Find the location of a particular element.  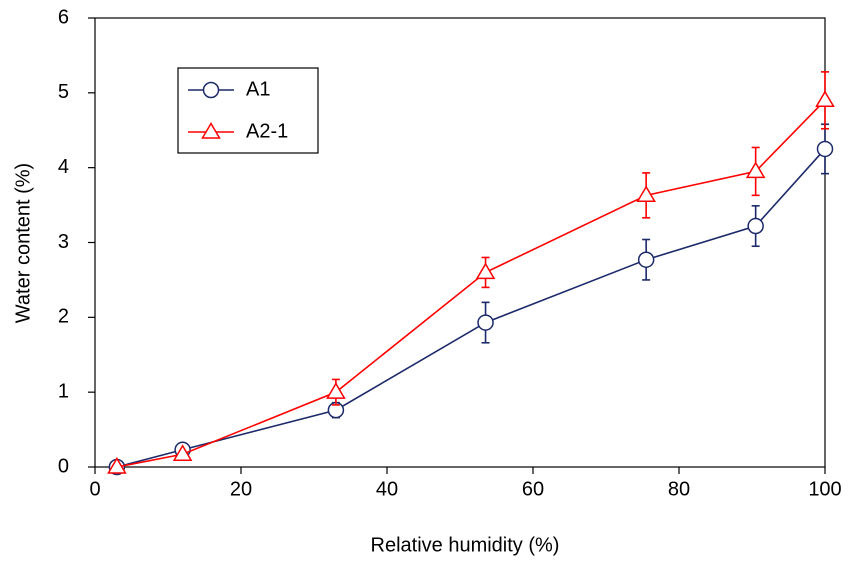

y-tick-label: 2 is located at coordinates (63, 317).